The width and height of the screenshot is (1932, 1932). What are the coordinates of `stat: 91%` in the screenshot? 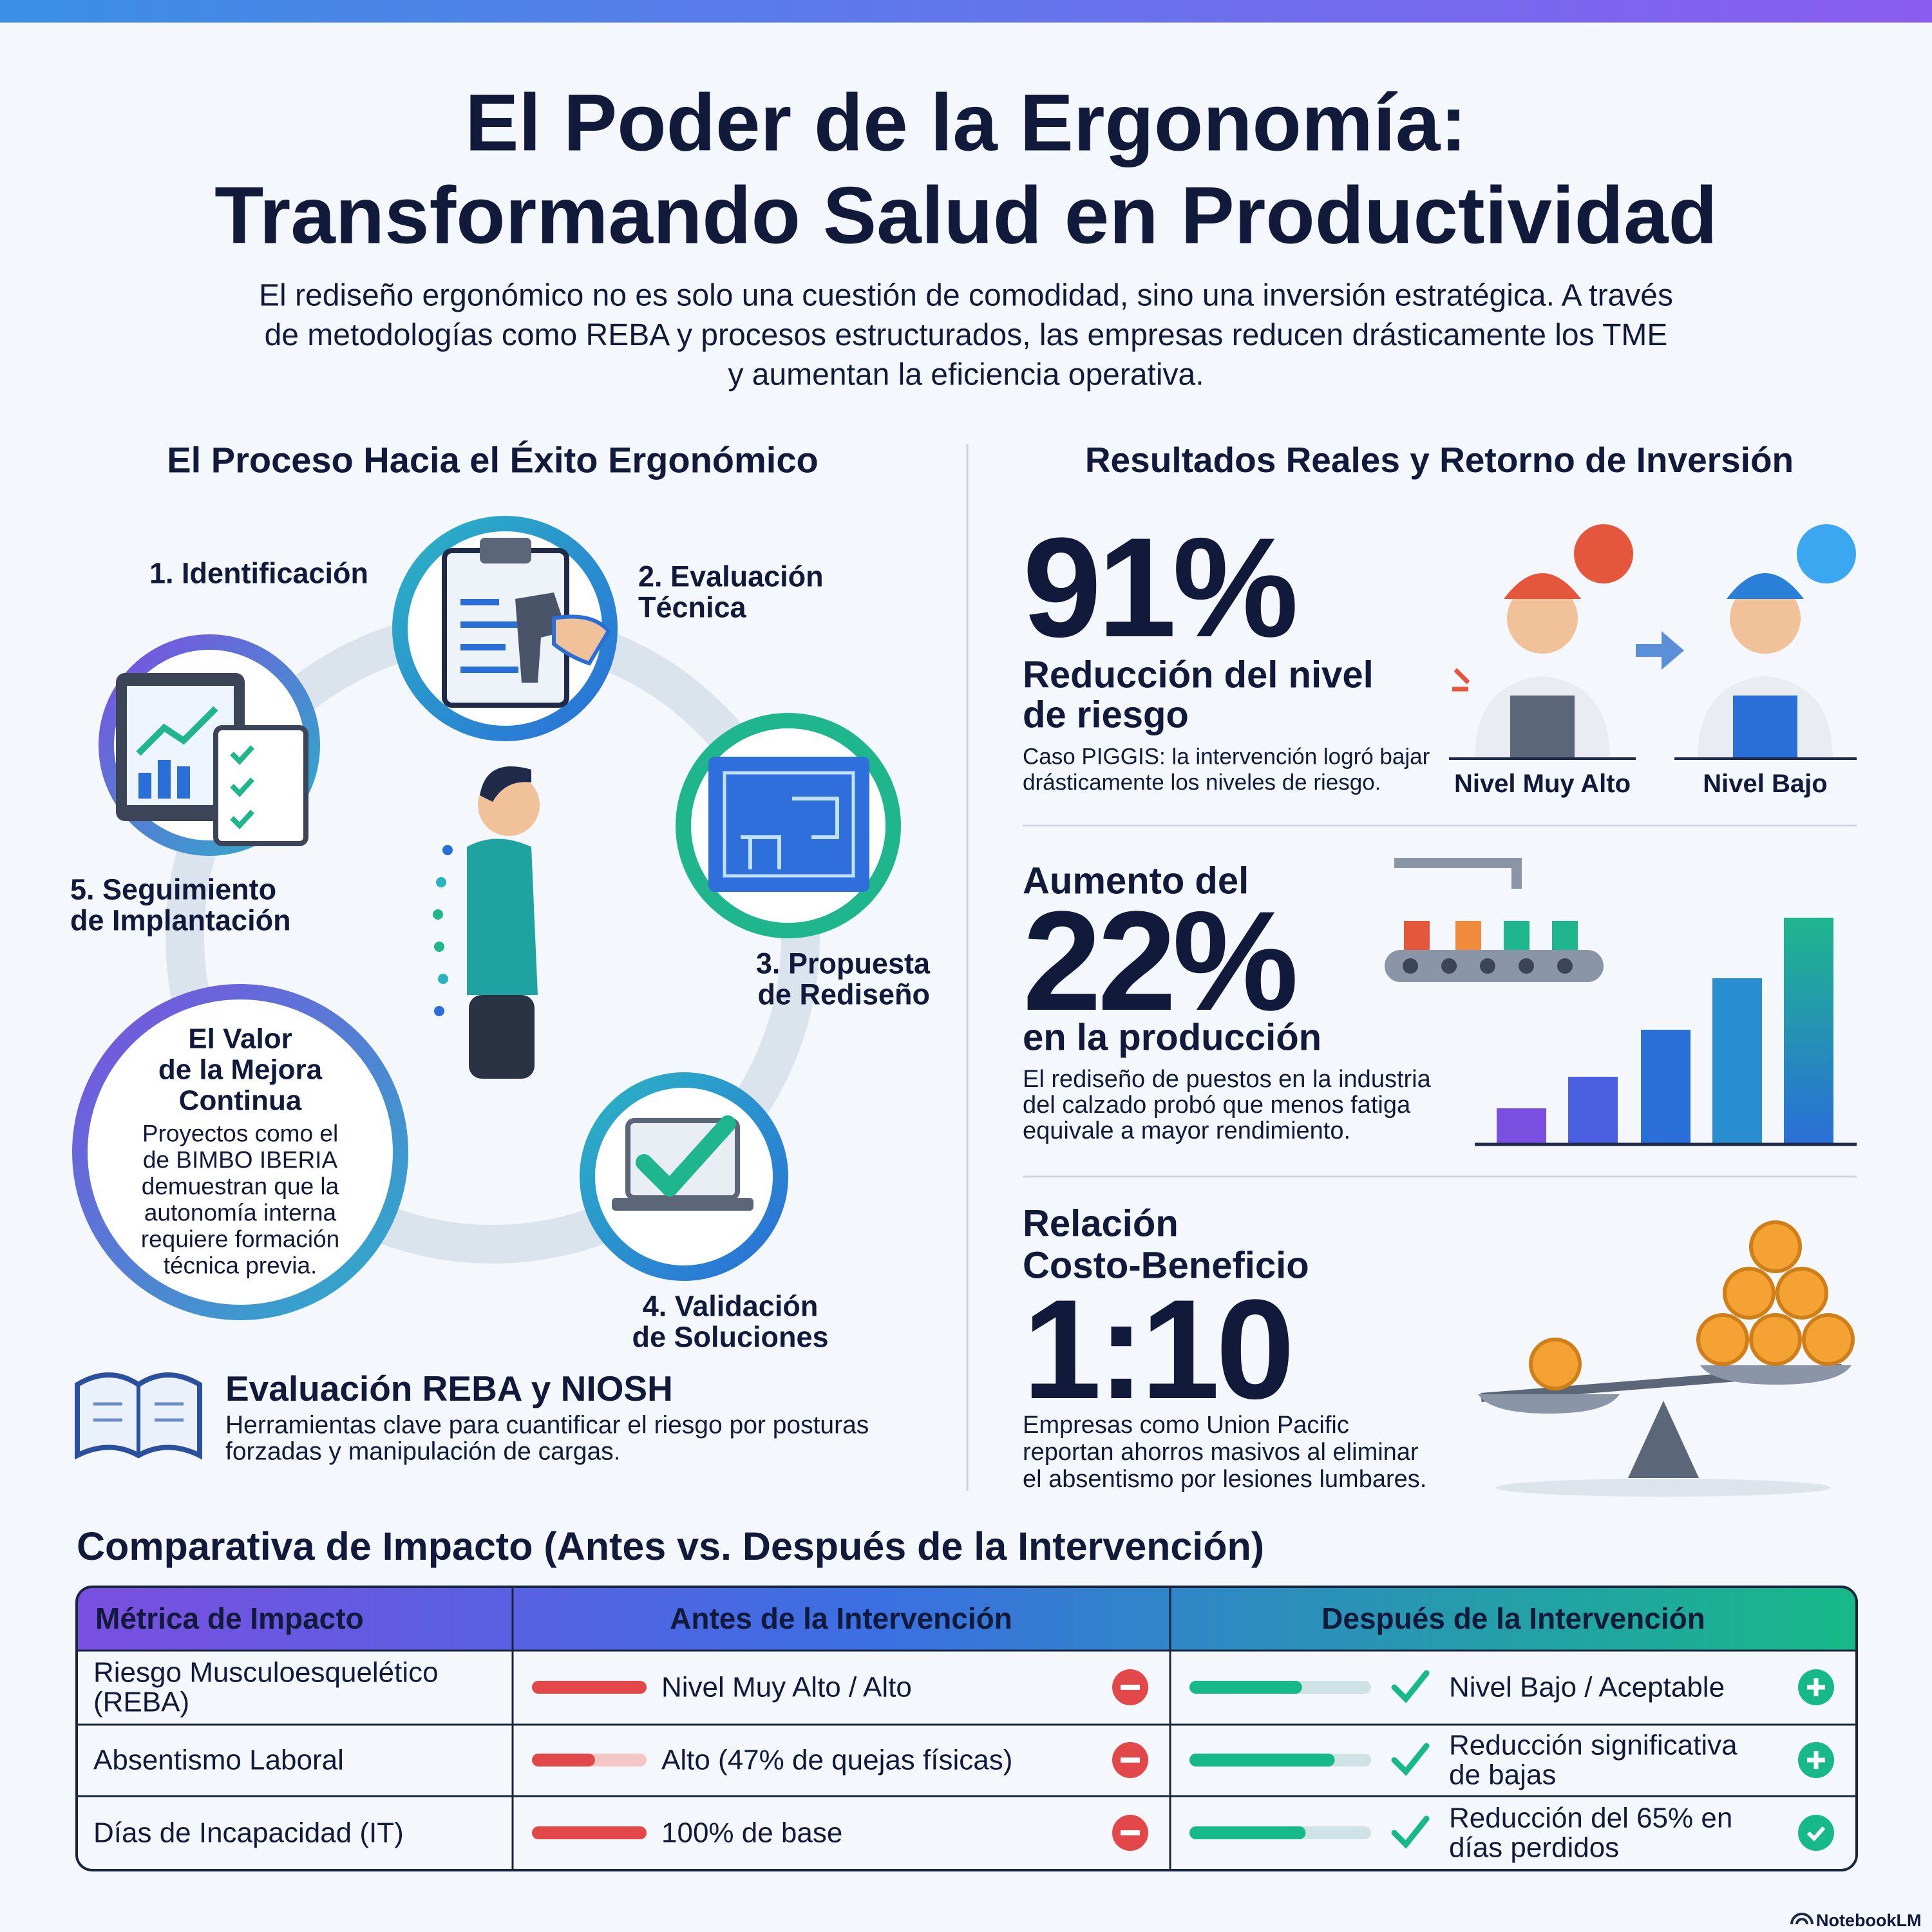 It's located at (1159, 587).